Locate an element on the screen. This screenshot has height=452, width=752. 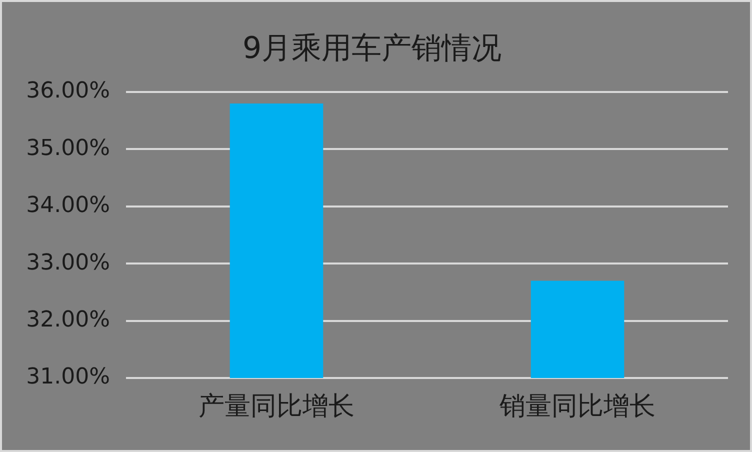
y-tick-label: 34.00% is located at coordinates (68, 205).